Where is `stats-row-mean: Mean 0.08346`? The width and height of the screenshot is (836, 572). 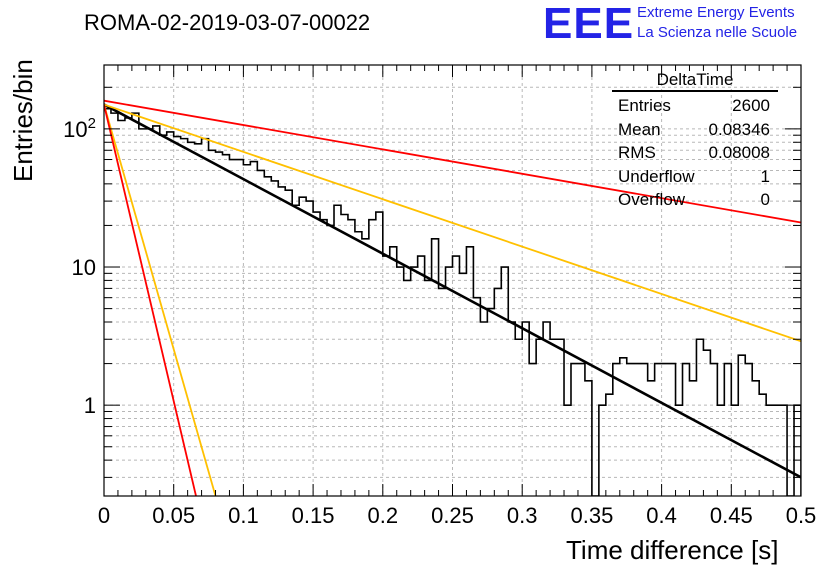 stats-row-mean: Mean 0.08346 is located at coordinates (695, 130).